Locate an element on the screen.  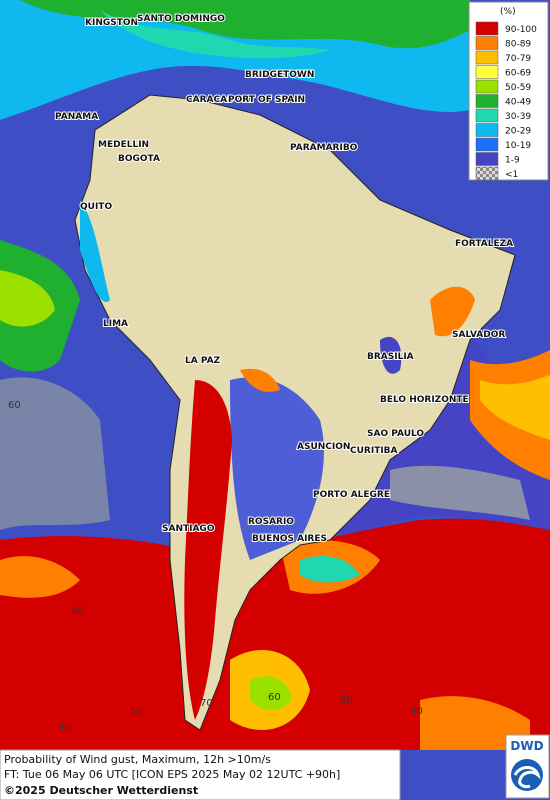
city-label: BUENOS AIRES is located at coordinates (289, 539).